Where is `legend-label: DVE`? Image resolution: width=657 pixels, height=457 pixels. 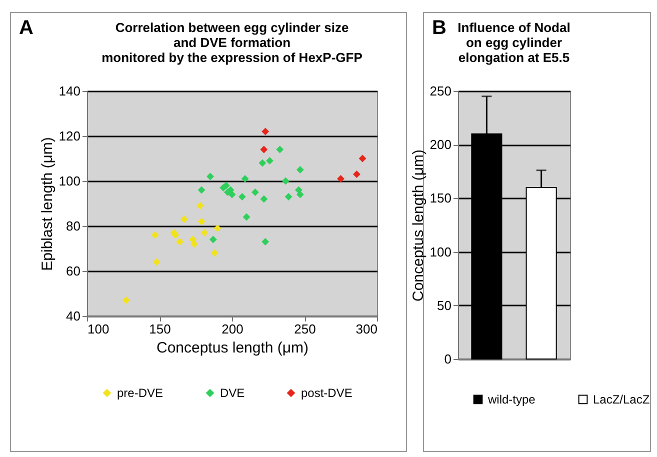 legend-label: DVE is located at coordinates (232, 393).